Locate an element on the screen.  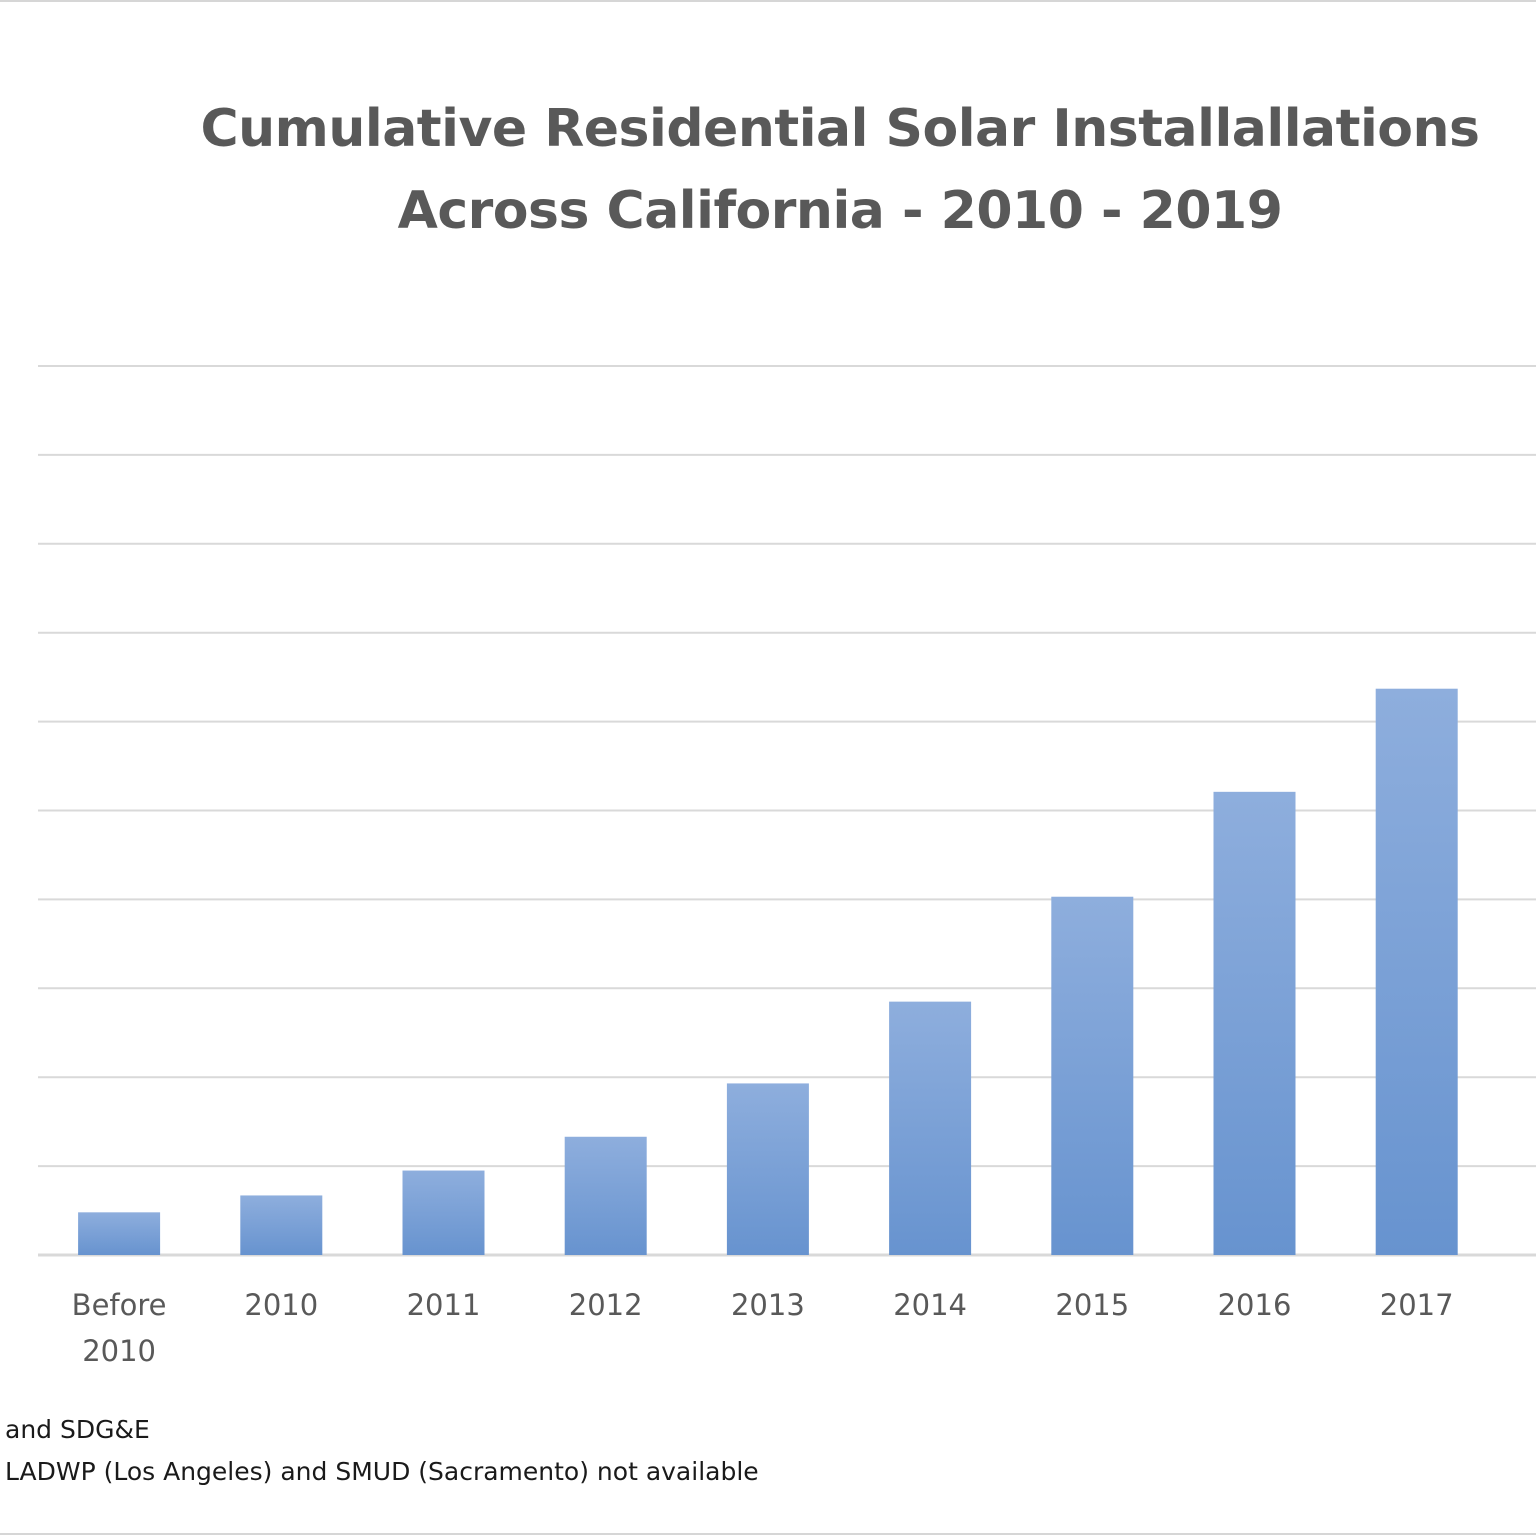
chart-title-line-2: Across California - 2010 - 2019 is located at coordinates (840, 211).